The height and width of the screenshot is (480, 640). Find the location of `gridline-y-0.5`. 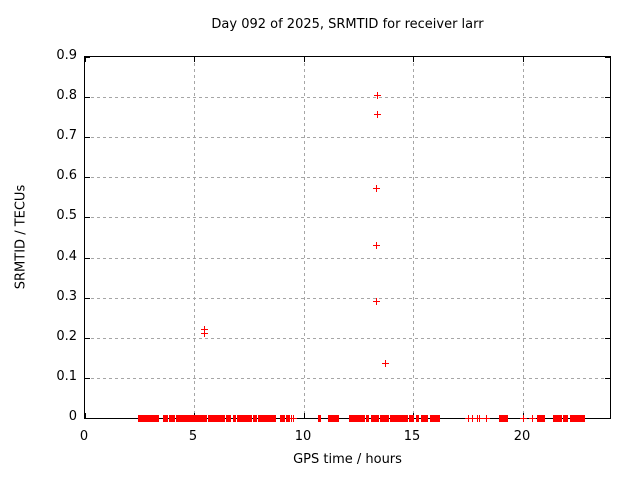

gridline-y-0.5 is located at coordinates (347, 217).